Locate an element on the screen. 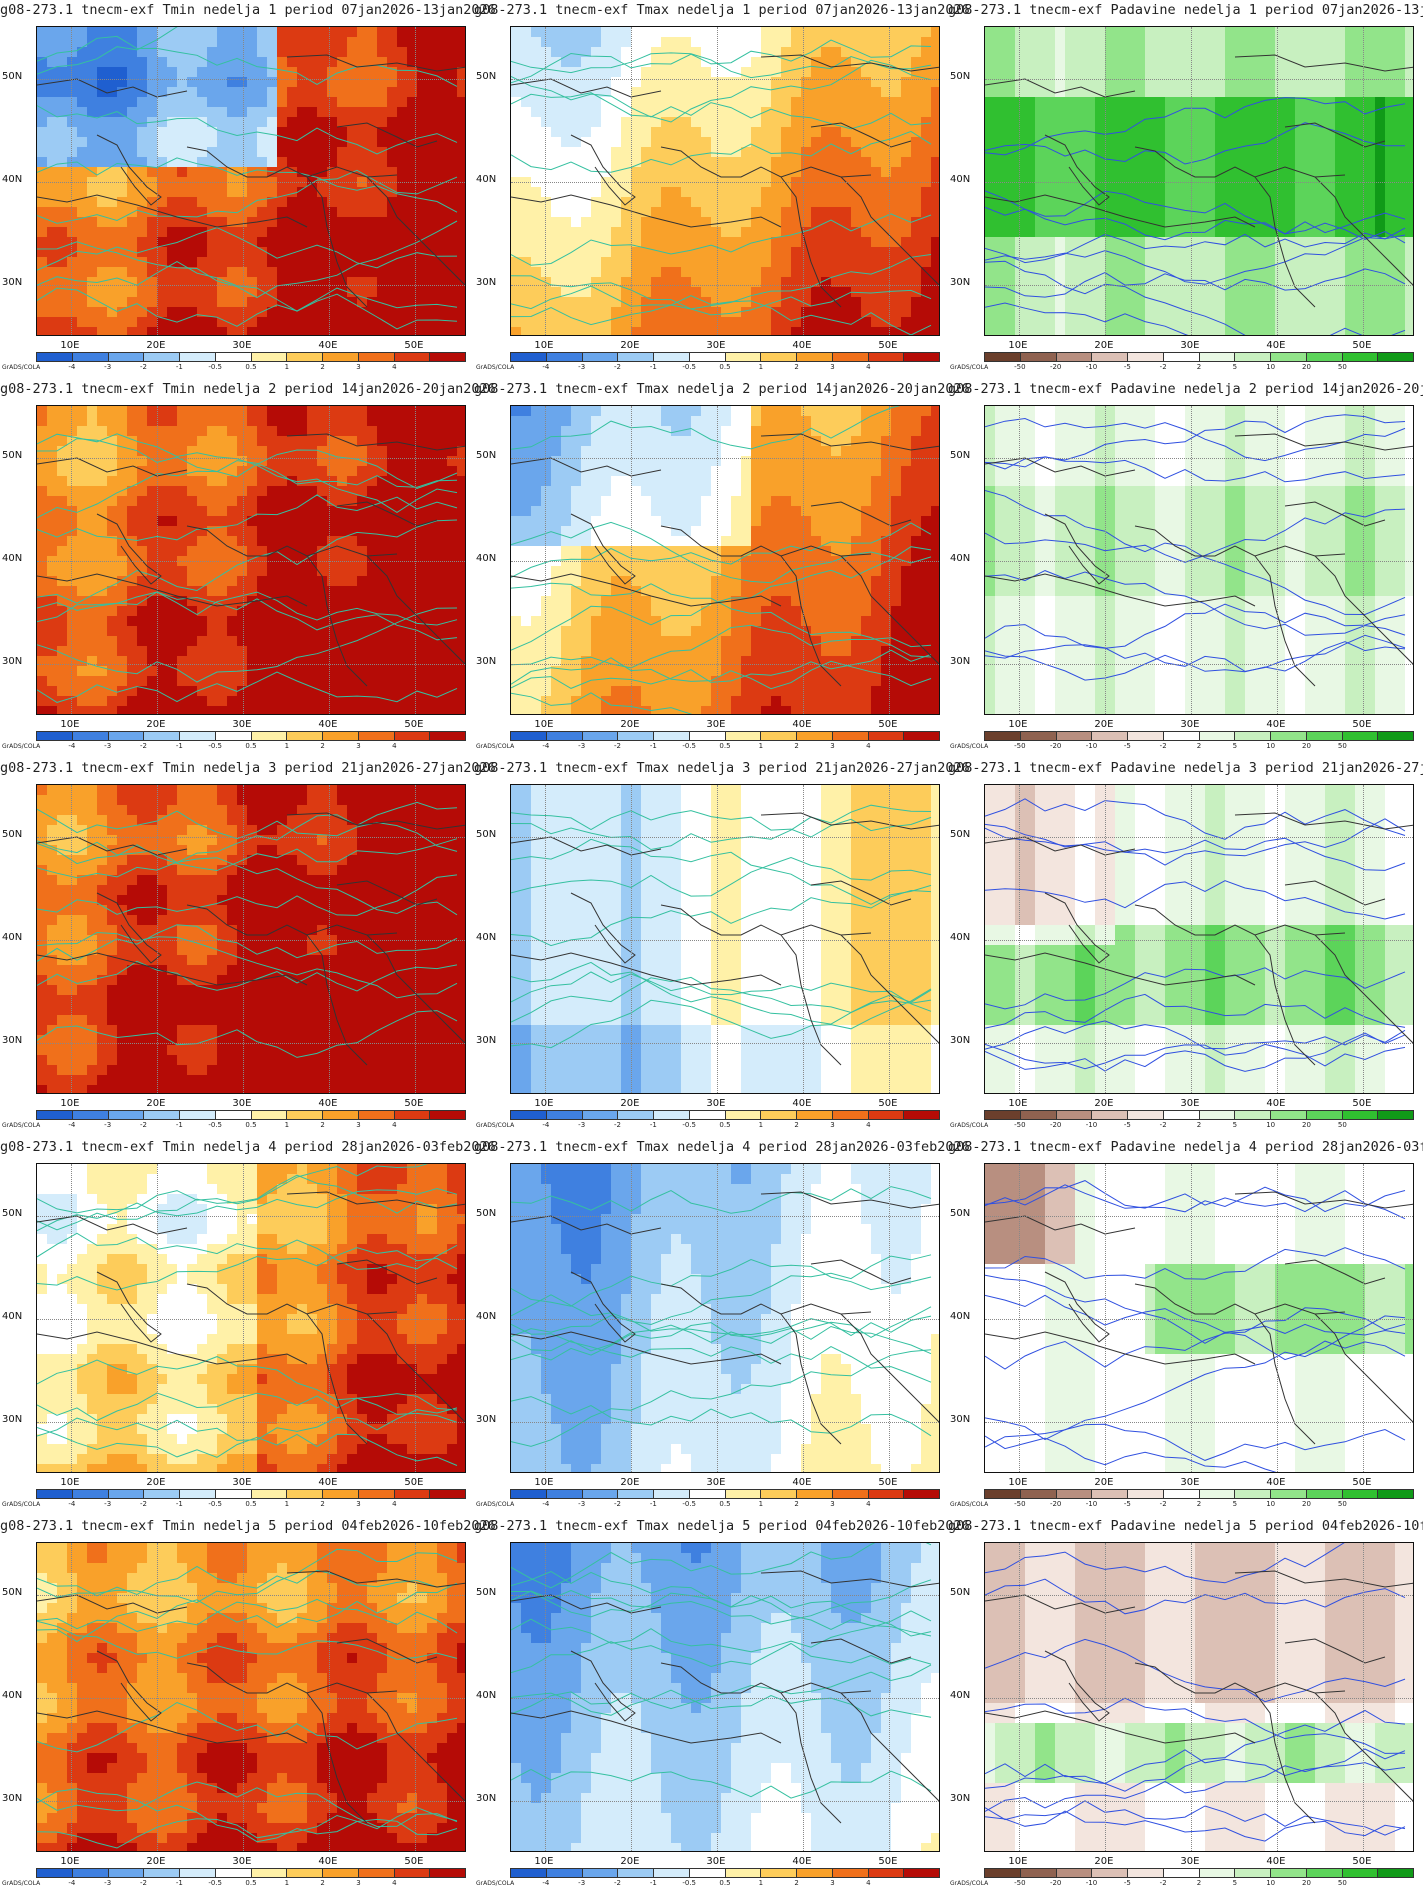  lon-label: 40E is located at coordinates (801, 345).